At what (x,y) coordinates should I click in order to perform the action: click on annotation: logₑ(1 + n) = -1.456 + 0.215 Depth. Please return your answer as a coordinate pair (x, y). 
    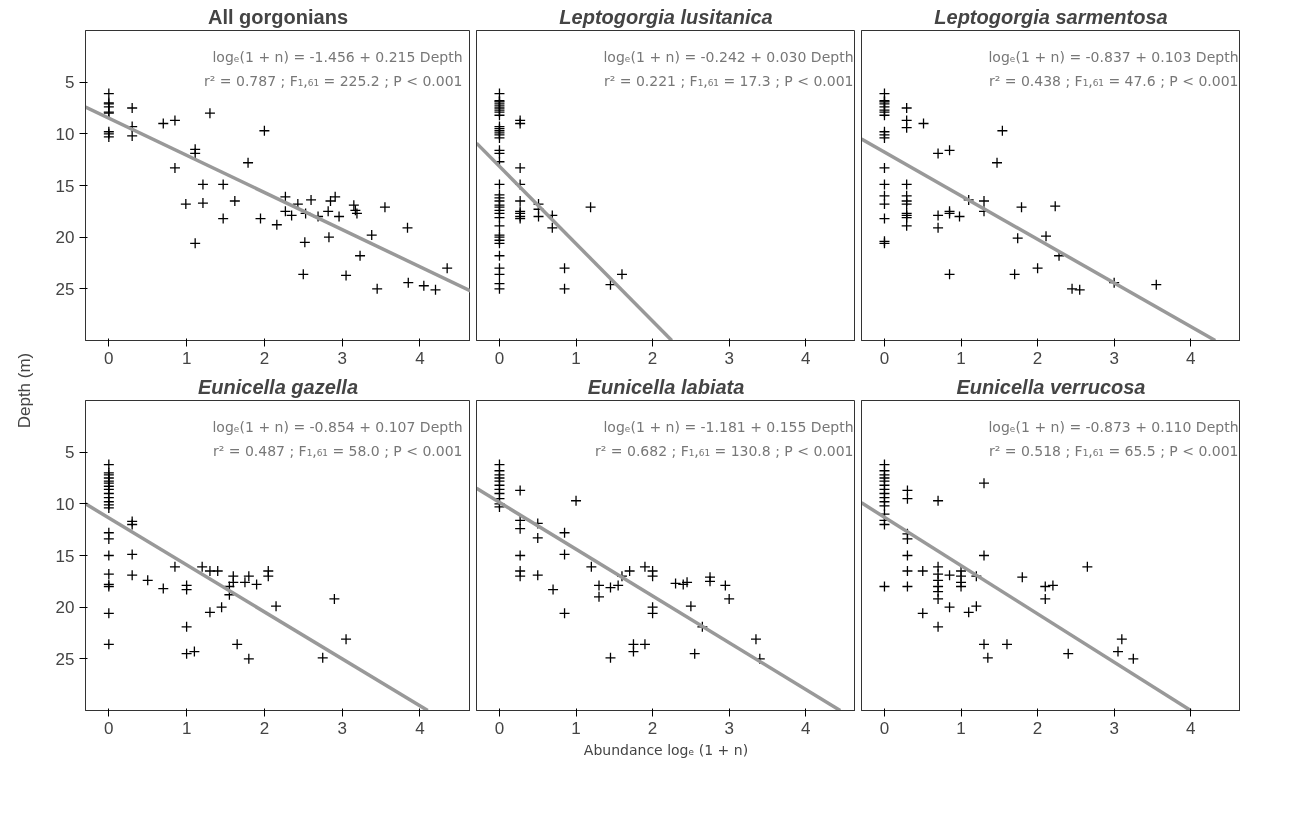
    Looking at the image, I should click on (337, 56).